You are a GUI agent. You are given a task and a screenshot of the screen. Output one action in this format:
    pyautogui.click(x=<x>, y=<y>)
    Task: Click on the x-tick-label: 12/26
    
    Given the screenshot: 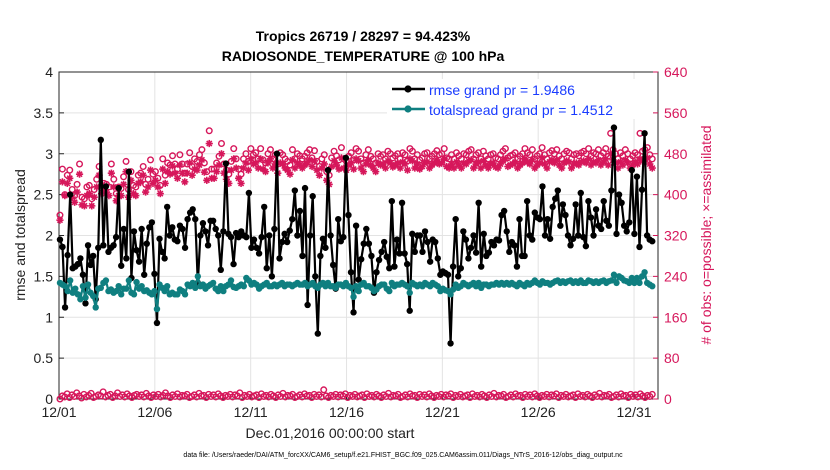 What is the action you would take?
    pyautogui.click(x=538, y=412)
    